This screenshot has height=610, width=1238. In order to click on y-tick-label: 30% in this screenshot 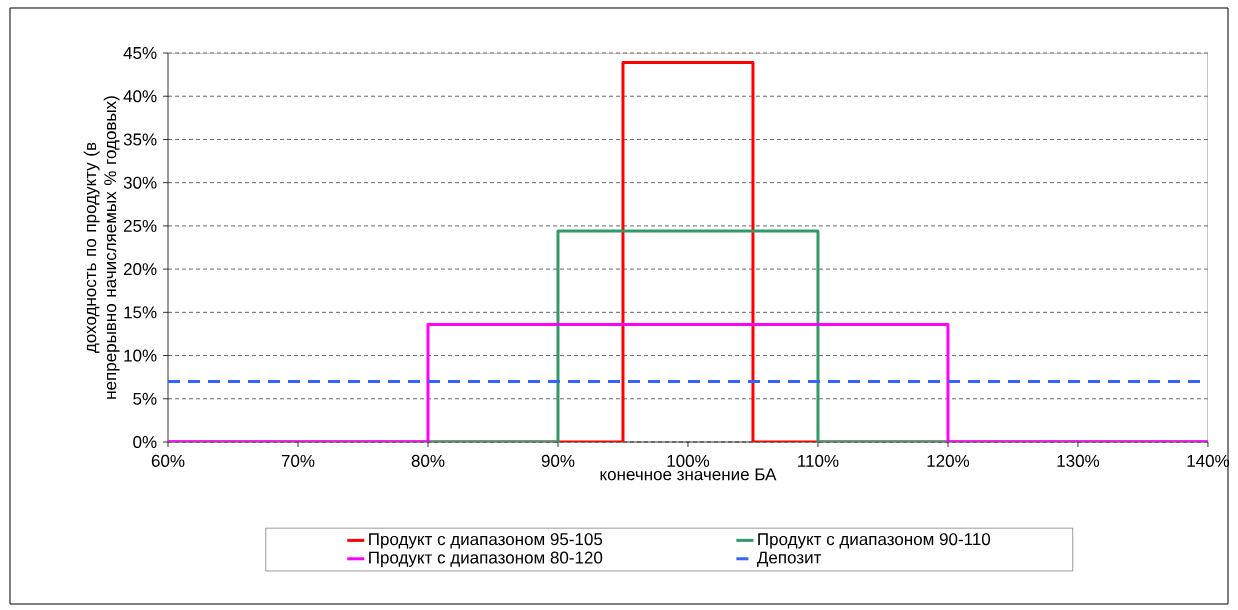, I will do `click(140, 182)`.